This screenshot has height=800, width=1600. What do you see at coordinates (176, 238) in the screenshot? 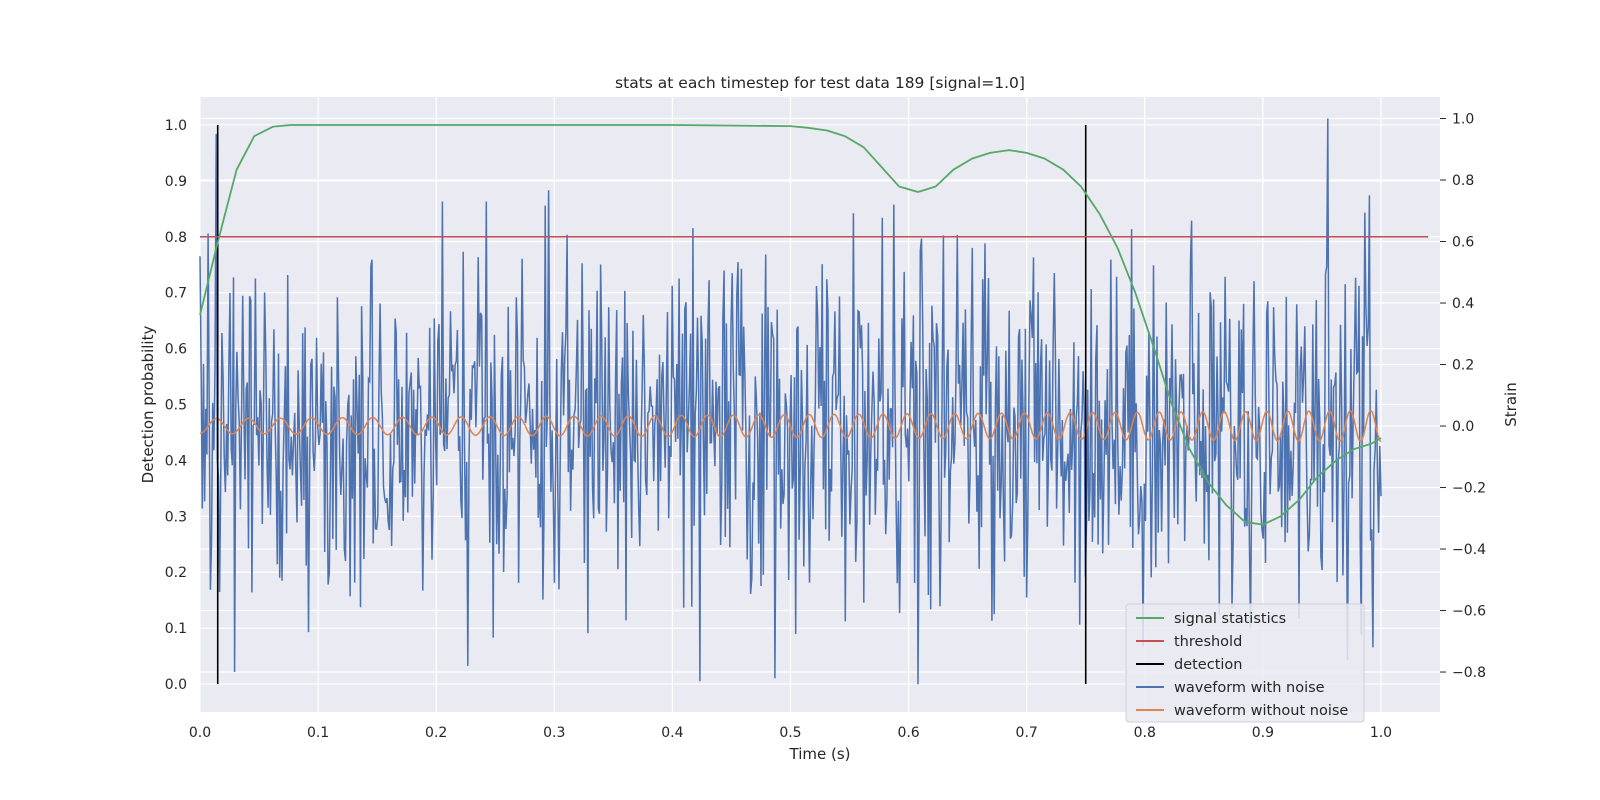
I see `y-tick-label: 0.8` at bounding box center [176, 238].